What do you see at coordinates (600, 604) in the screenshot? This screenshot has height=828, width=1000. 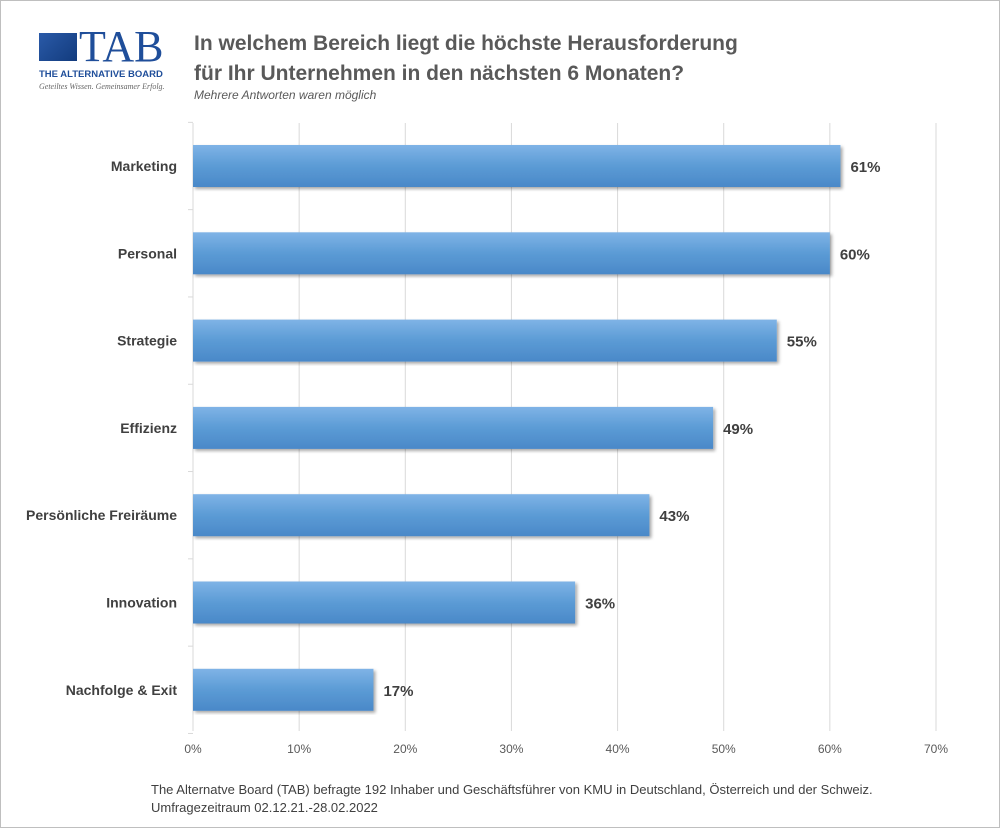 I see `data-label: 36%` at bounding box center [600, 604].